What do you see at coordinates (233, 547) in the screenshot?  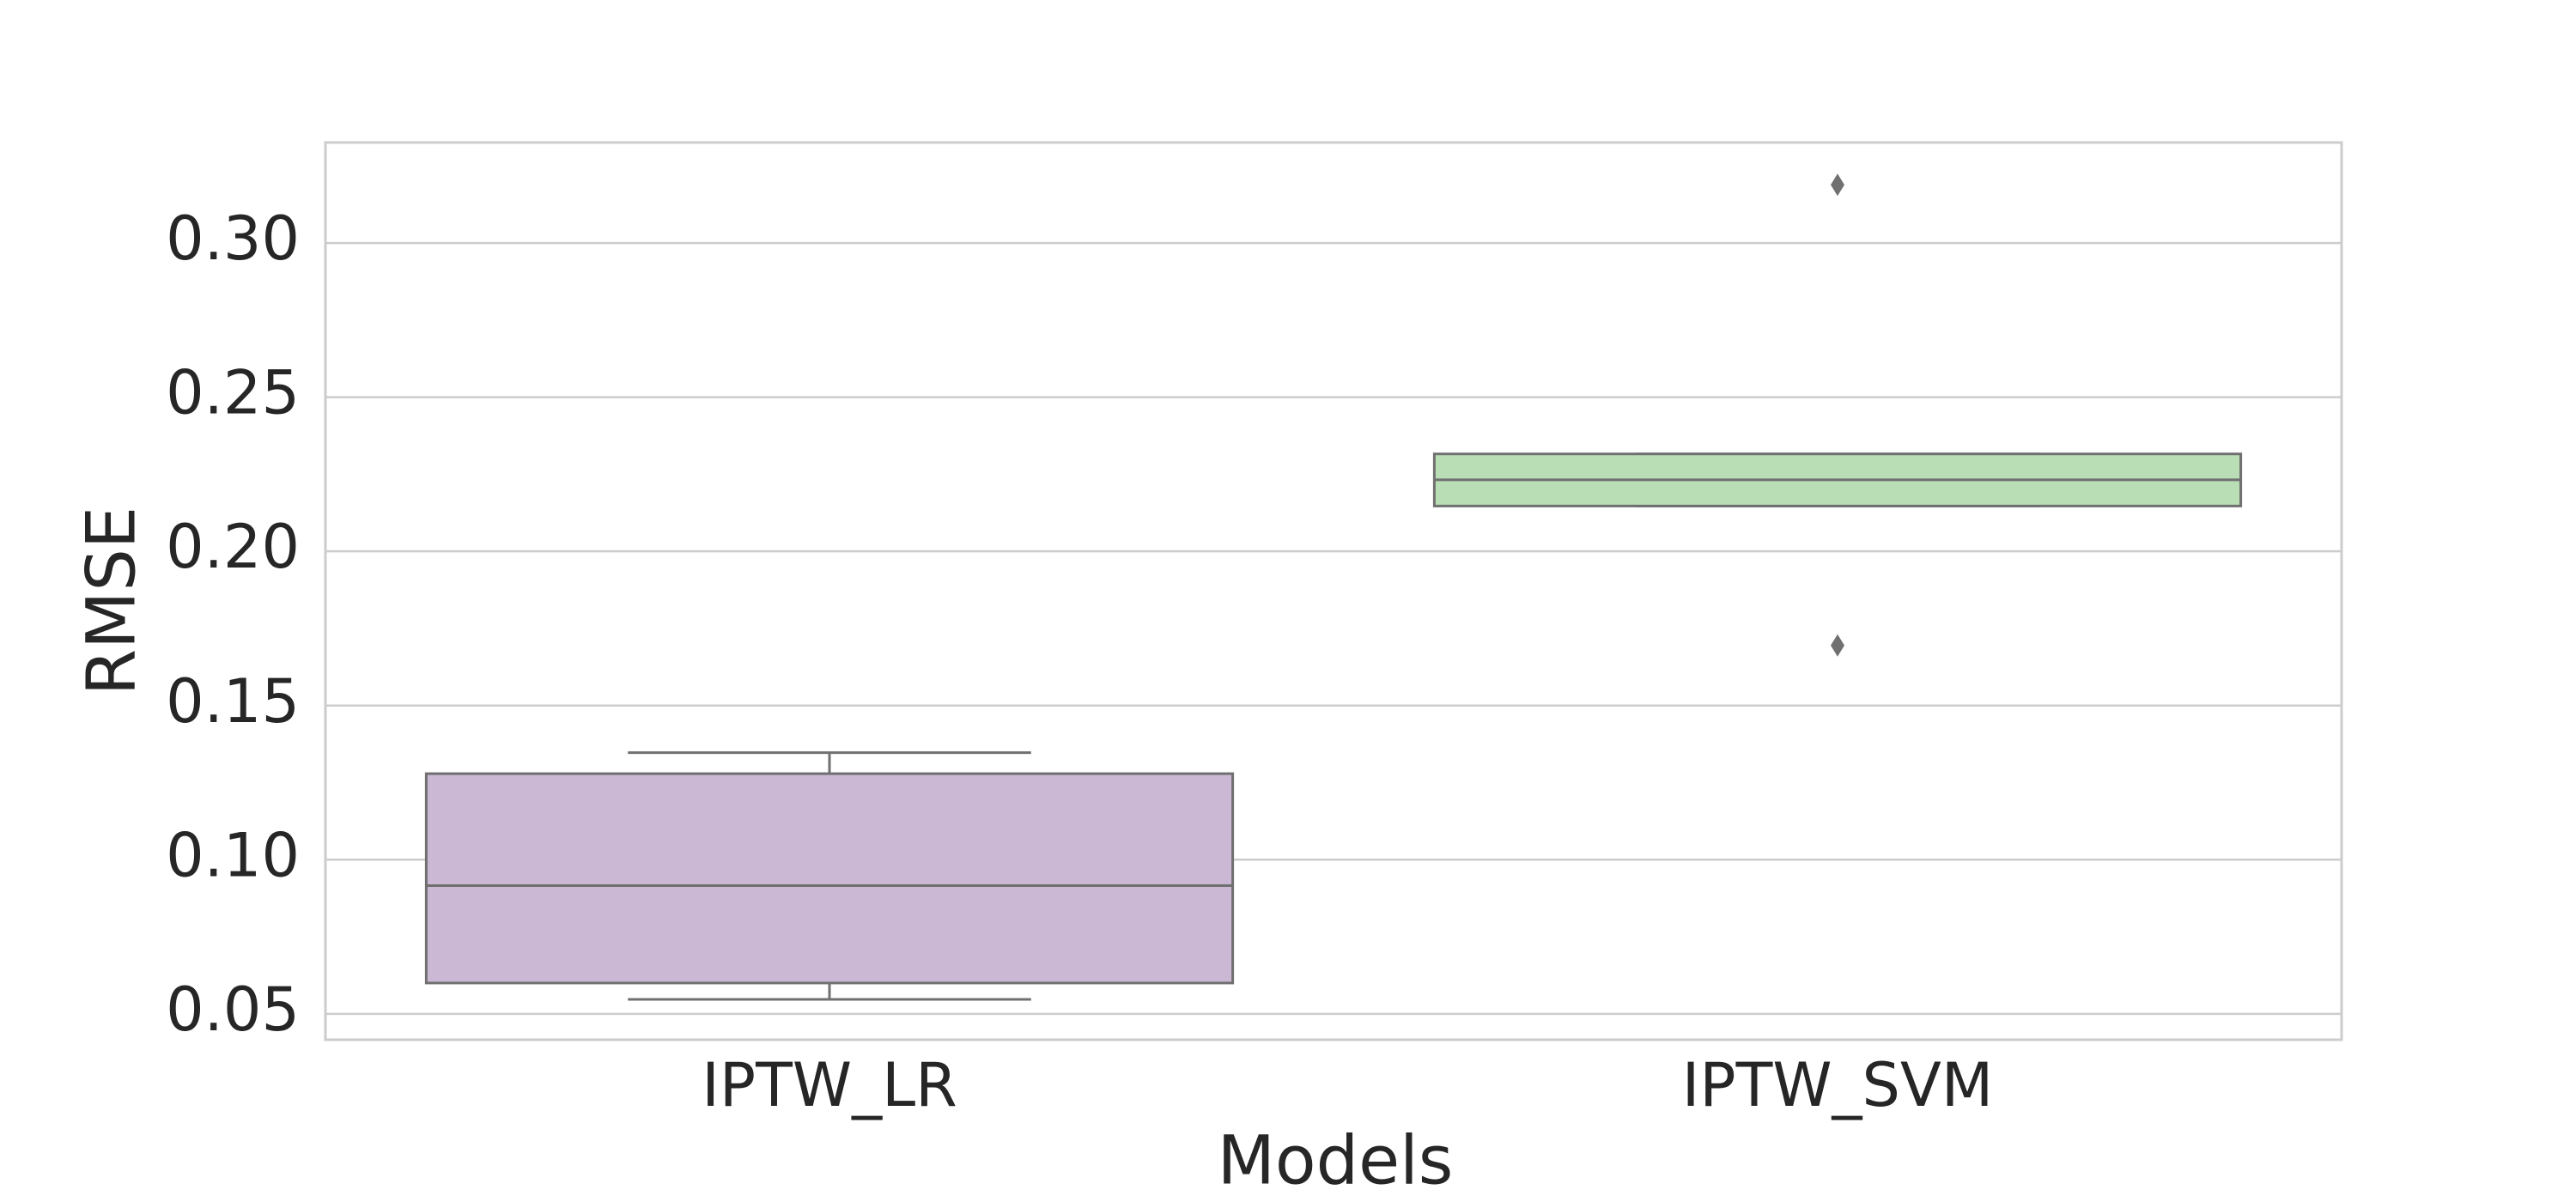 I see `y-tick-label: 0.20` at bounding box center [233, 547].